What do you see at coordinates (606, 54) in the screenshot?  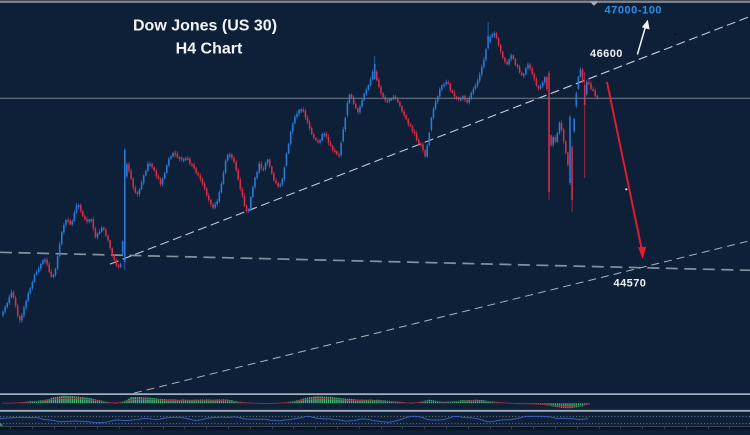 I see `svg-text: 46600` at bounding box center [606, 54].